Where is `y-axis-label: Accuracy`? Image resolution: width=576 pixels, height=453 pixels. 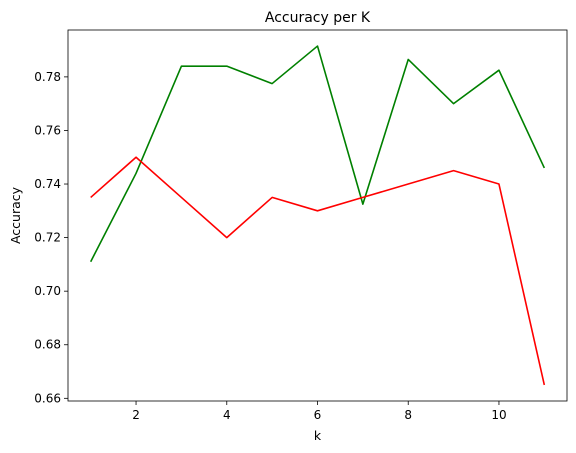
y-axis-label: Accuracy is located at coordinates (15, 215).